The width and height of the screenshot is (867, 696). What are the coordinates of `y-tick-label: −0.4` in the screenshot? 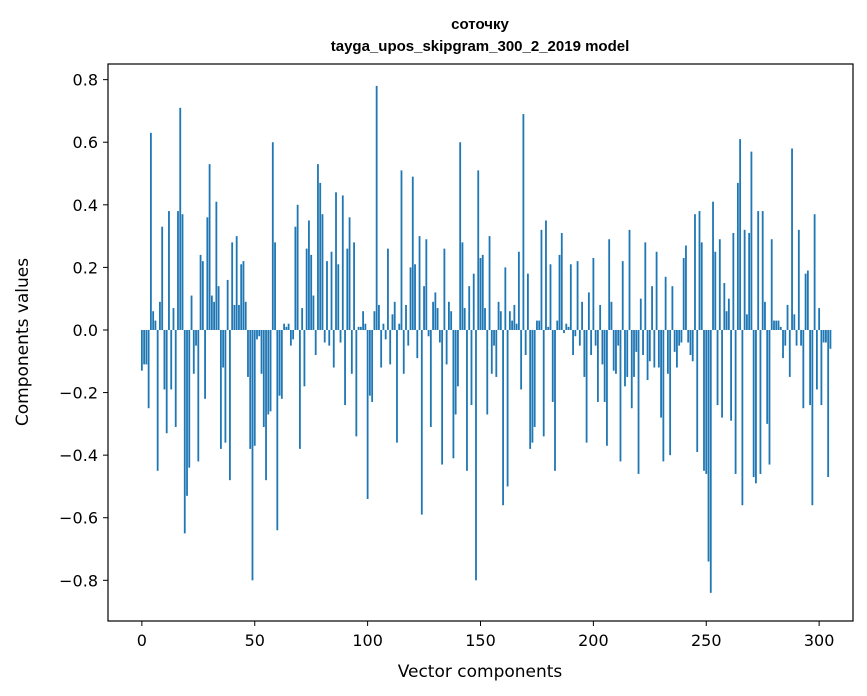 It's located at (78, 455).